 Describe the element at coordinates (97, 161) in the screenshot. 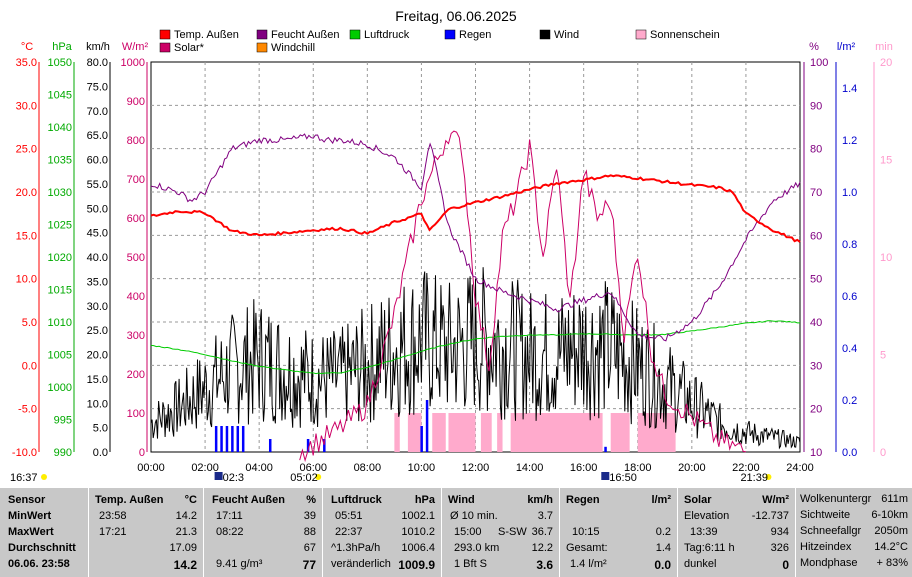

I see `axis-tick-label: 60.0` at that location.